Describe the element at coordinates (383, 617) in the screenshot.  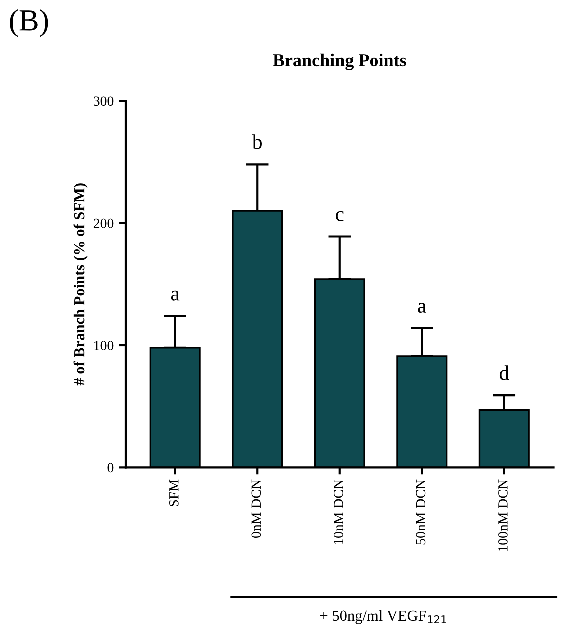
I see `text: + 50ng/ml VEGF$_{121}$` at that location.